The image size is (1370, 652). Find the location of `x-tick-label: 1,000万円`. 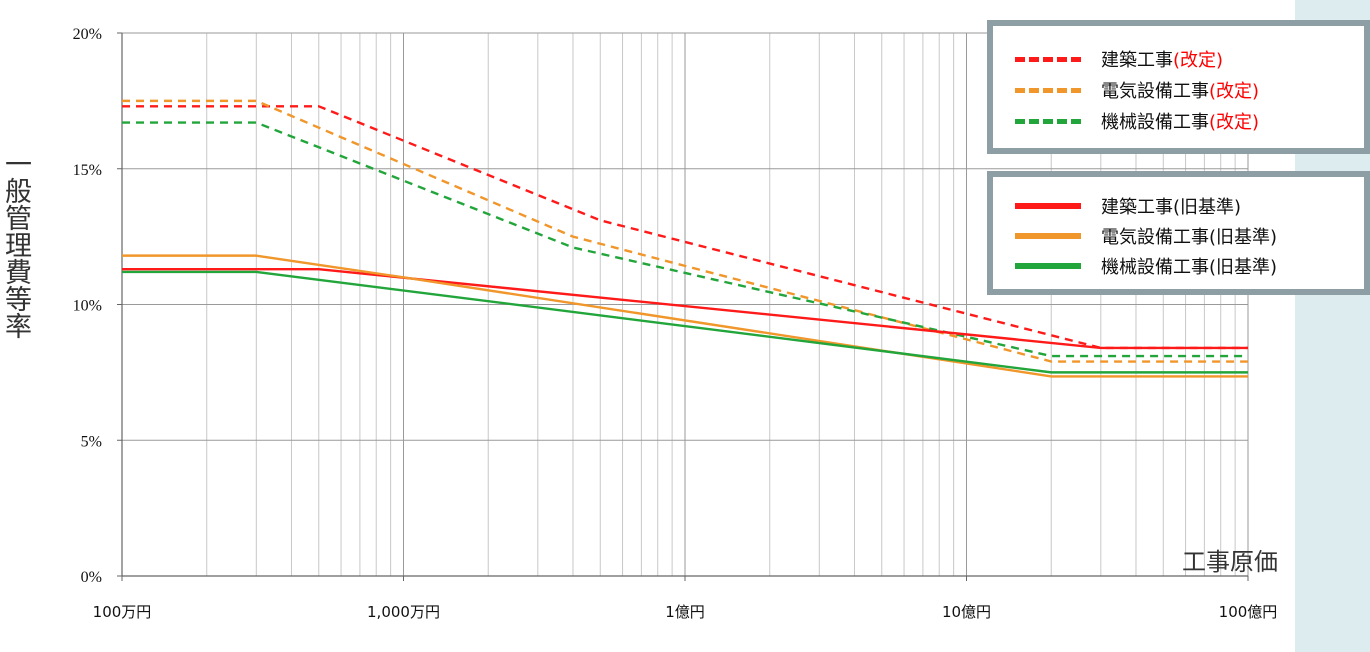

x-tick-label: 1,000万円 is located at coordinates (403, 612).